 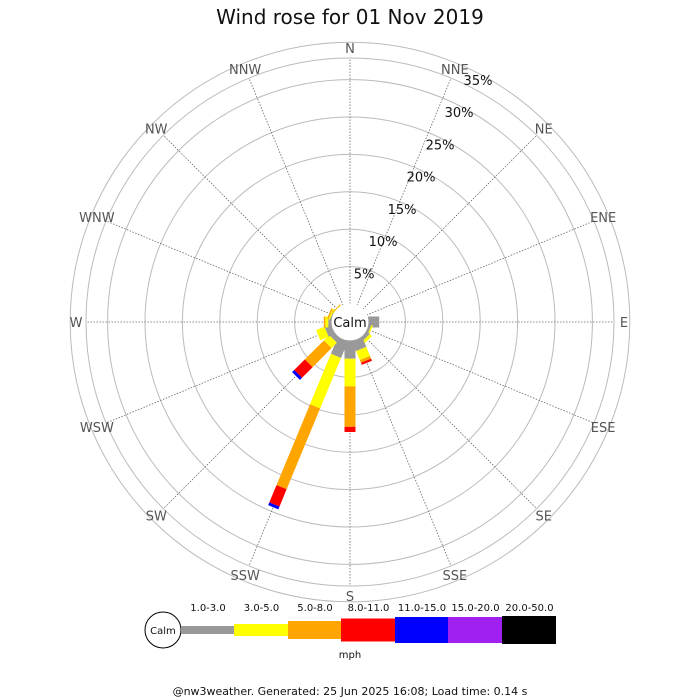 I want to click on ring-label-30: 30%, so click(x=459, y=113).